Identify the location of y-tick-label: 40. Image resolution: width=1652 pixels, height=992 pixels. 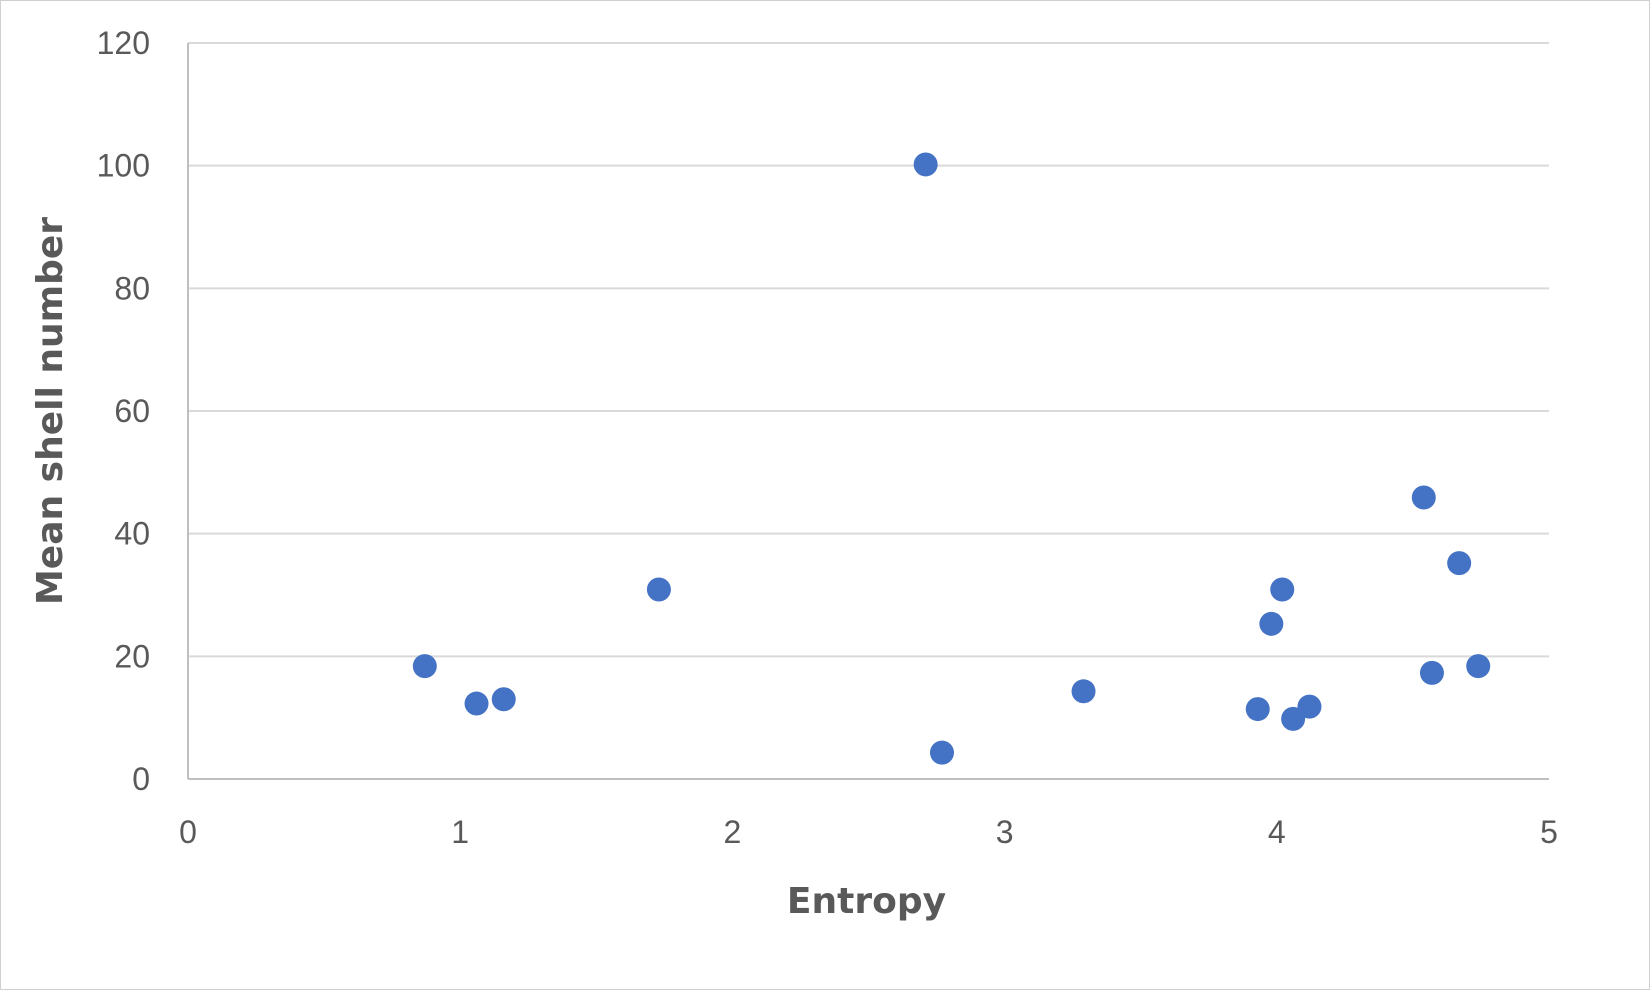
(132, 534).